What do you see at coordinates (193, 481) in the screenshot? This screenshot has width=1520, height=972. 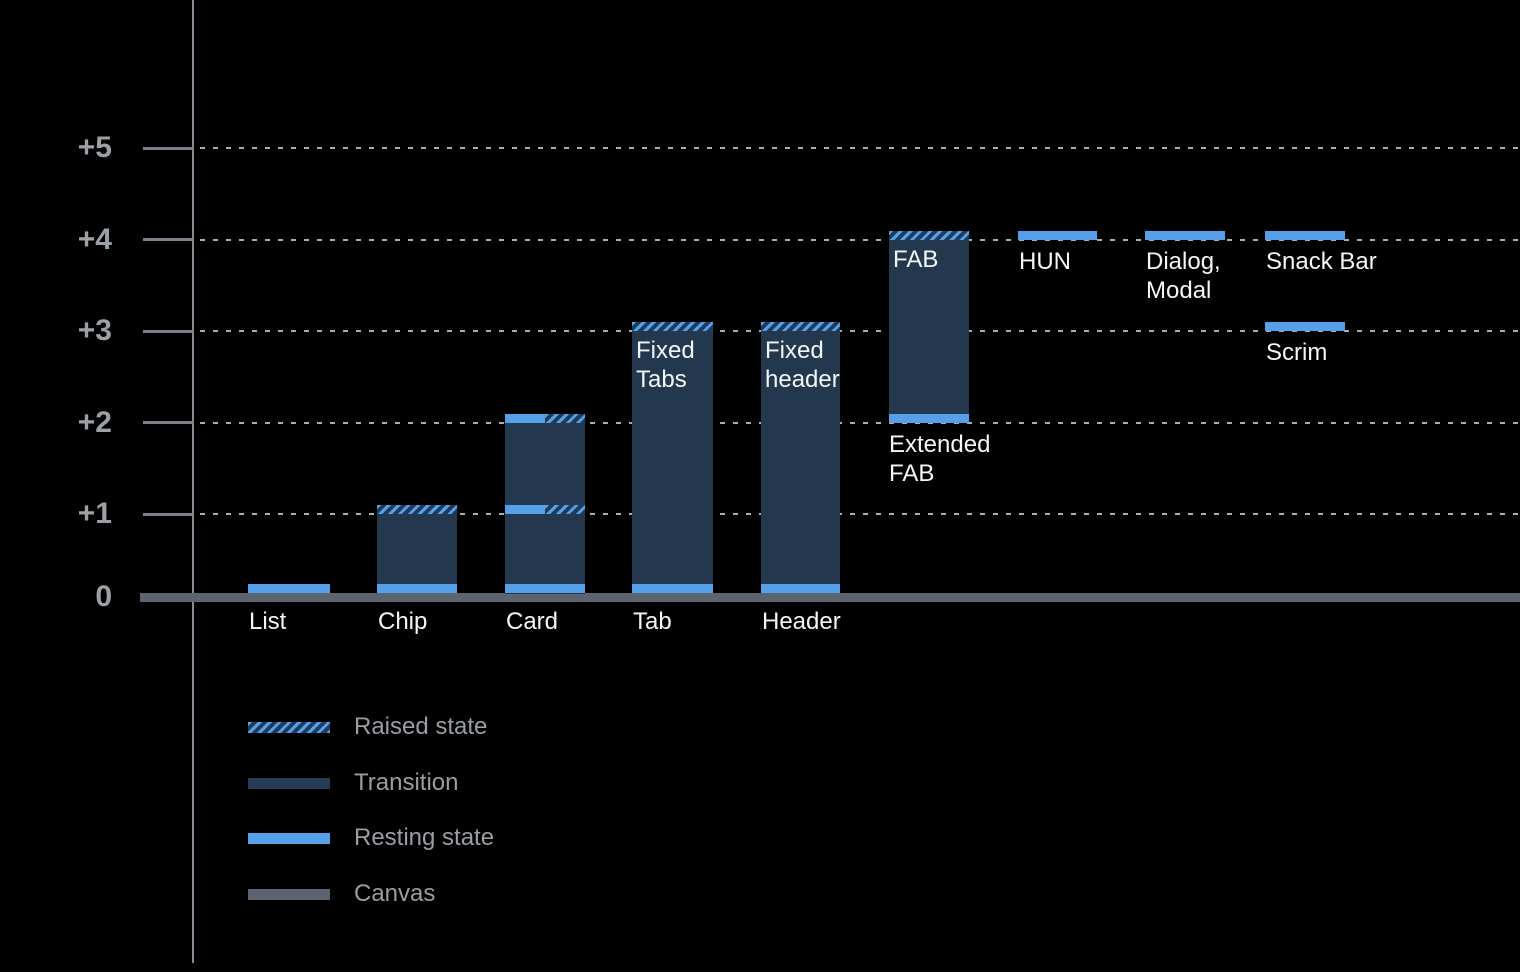 I see `y-axis-line` at bounding box center [193, 481].